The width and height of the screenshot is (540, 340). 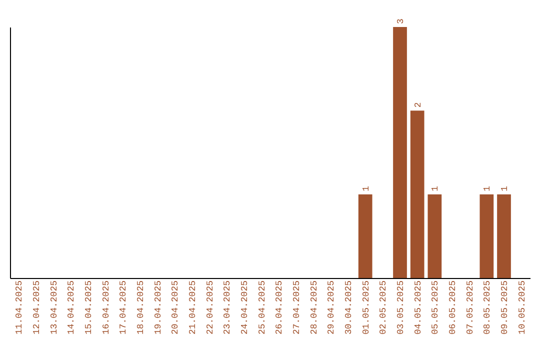 I want to click on data-label: 2, so click(x=418, y=105).